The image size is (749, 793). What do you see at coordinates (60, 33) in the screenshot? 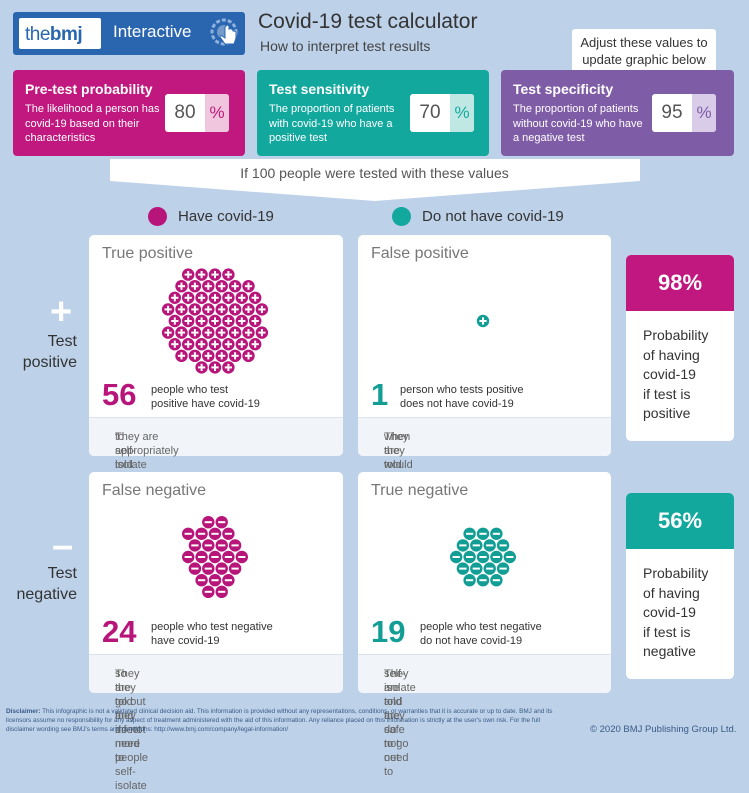
I see `bmj-logo-box: thebmj` at bounding box center [60, 33].